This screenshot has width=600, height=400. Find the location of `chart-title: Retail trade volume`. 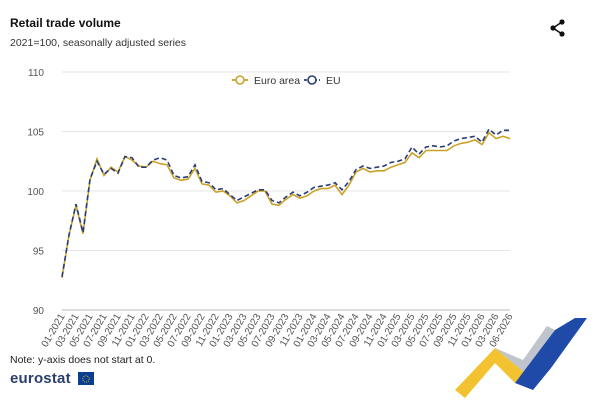

chart-title: Retail trade volume is located at coordinates (65, 23).